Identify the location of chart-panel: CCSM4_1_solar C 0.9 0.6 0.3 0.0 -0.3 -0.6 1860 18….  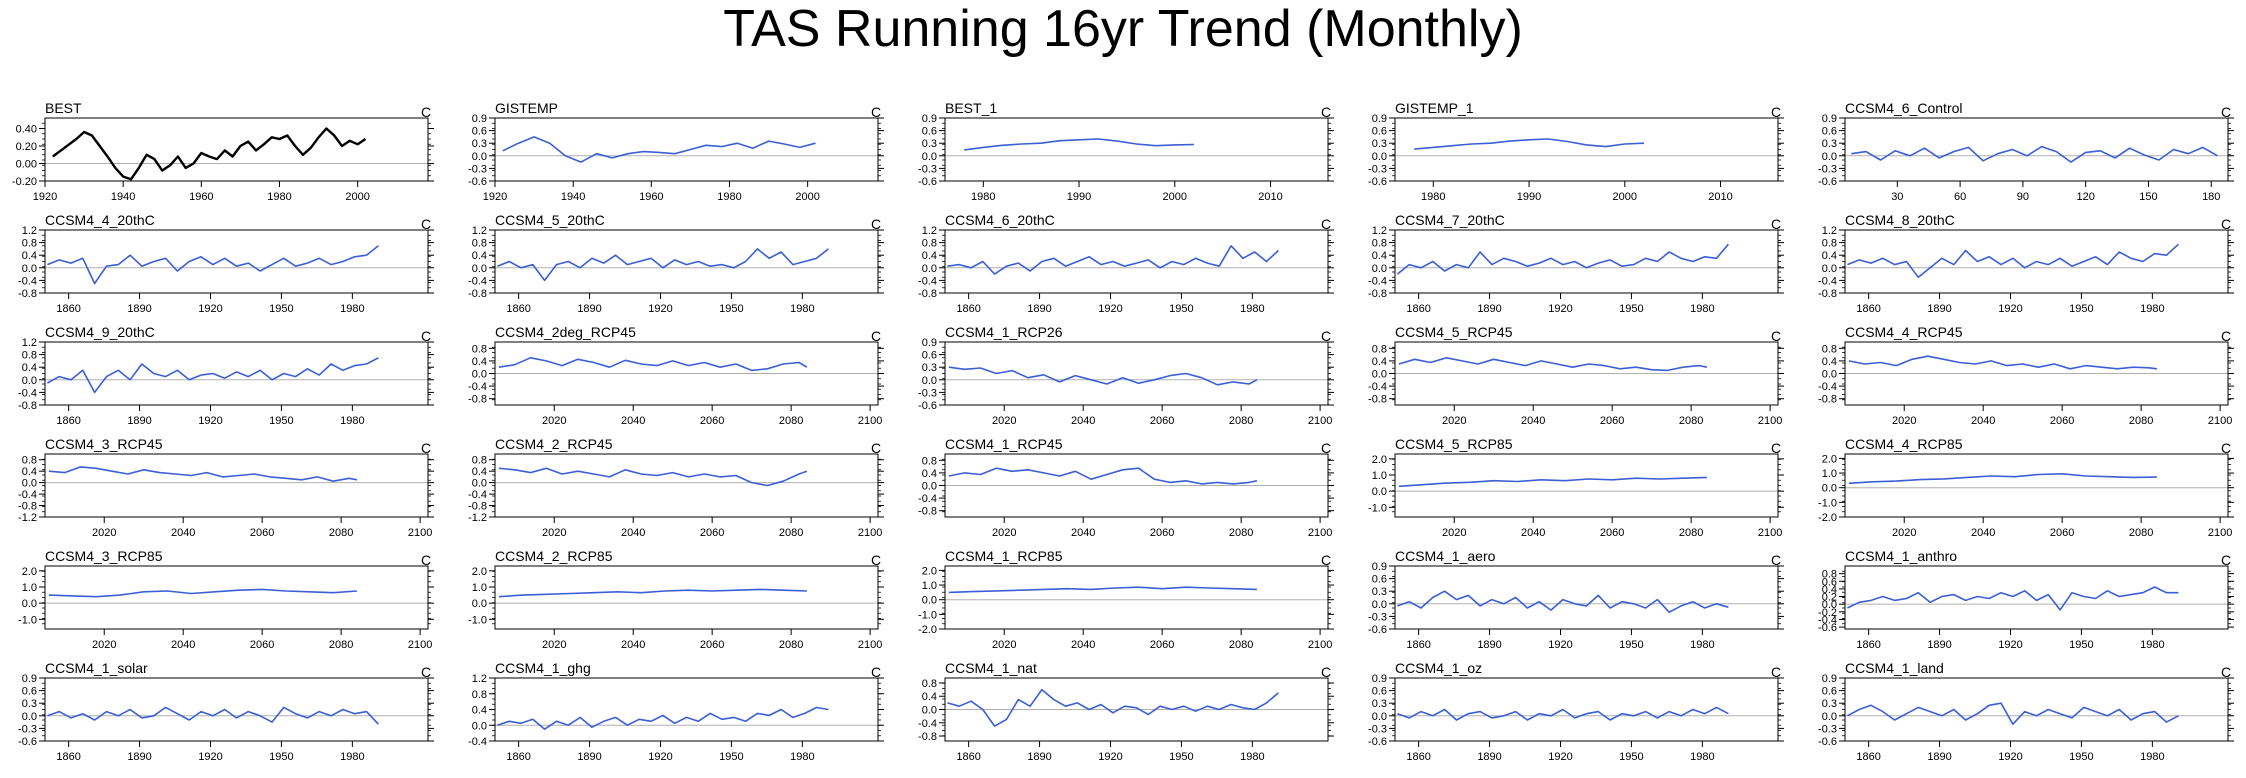
(222, 715).